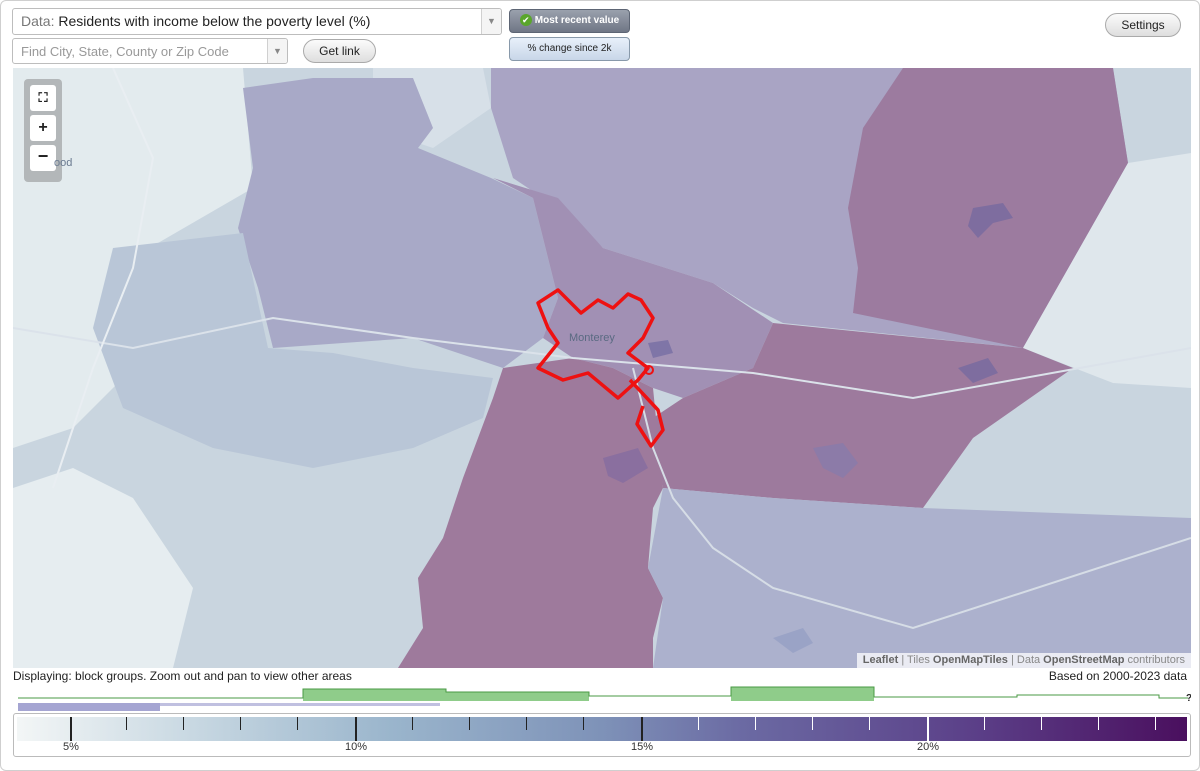 The width and height of the screenshot is (1200, 771). Describe the element at coordinates (43, 98) in the screenshot. I see `fullscreen-icon: ⛶` at that location.